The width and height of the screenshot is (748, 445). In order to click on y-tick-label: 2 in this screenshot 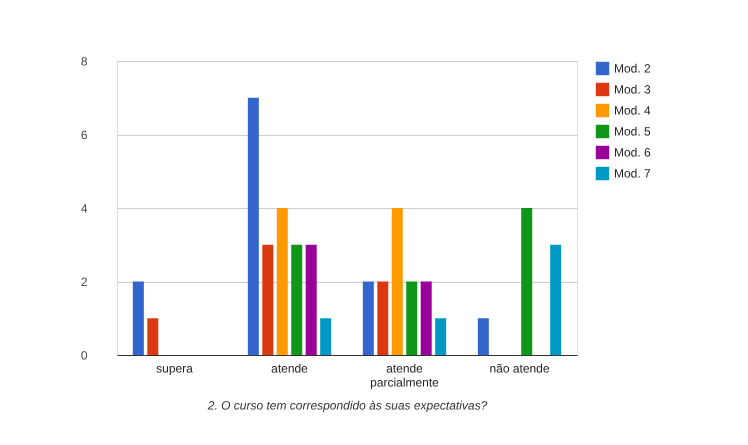, I will do `click(84, 282)`.